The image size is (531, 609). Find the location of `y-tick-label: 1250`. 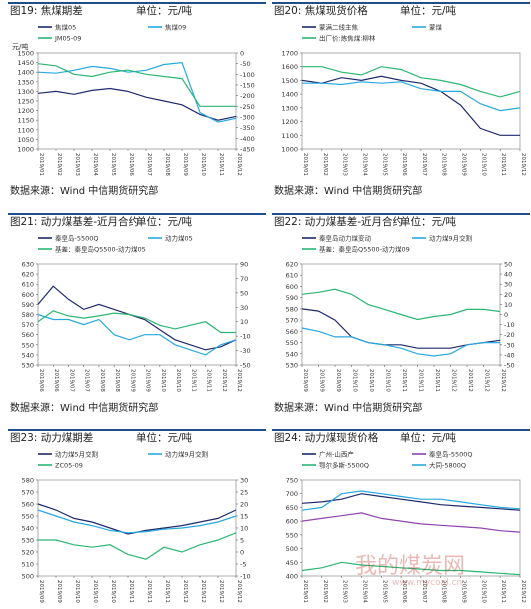

y-tick-label: 1250 is located at coordinates (25, 102).